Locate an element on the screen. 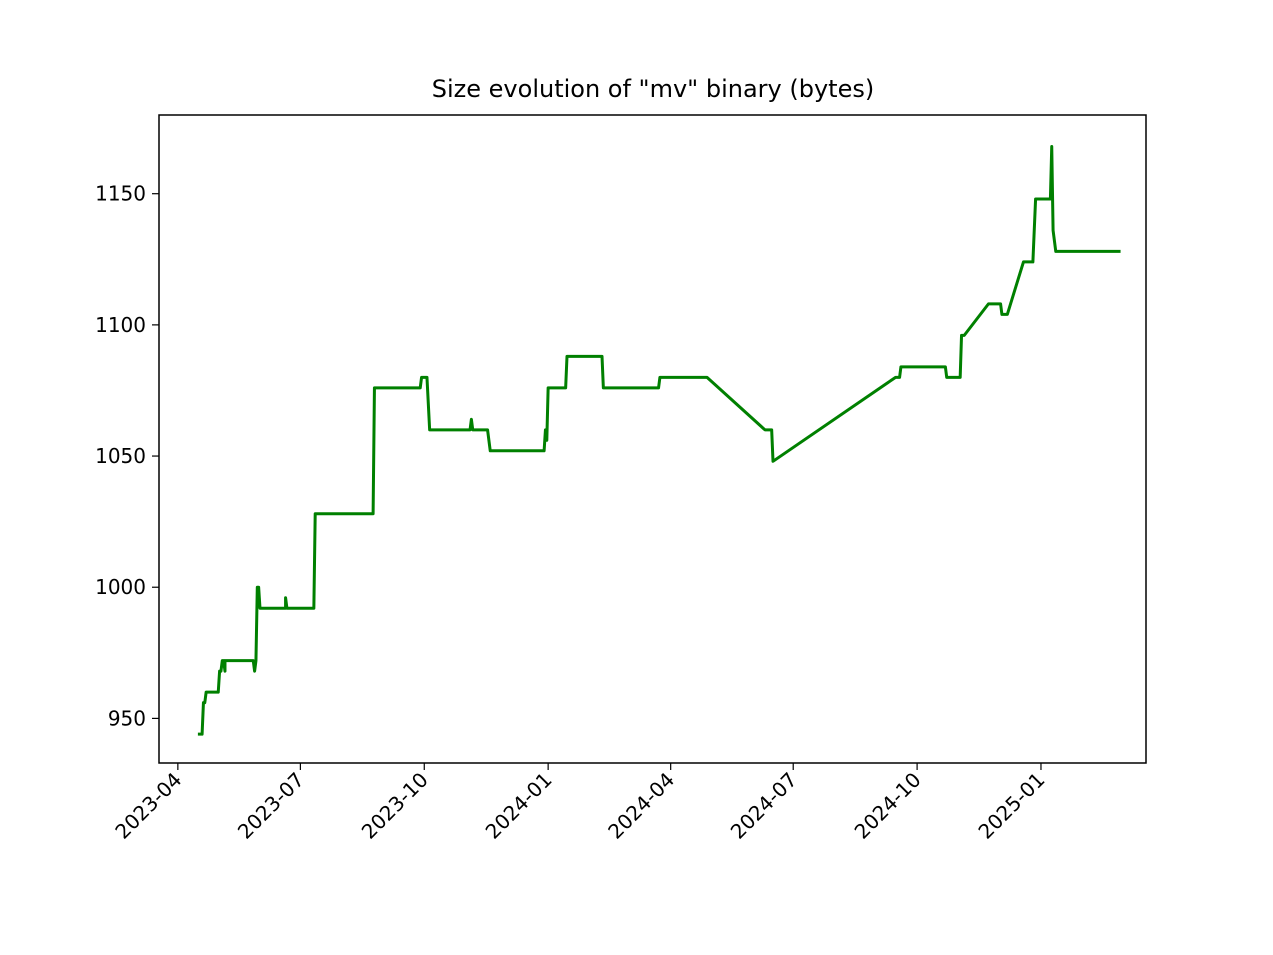 The image size is (1273, 955). y-tick-label: 1150 is located at coordinates (120, 194).